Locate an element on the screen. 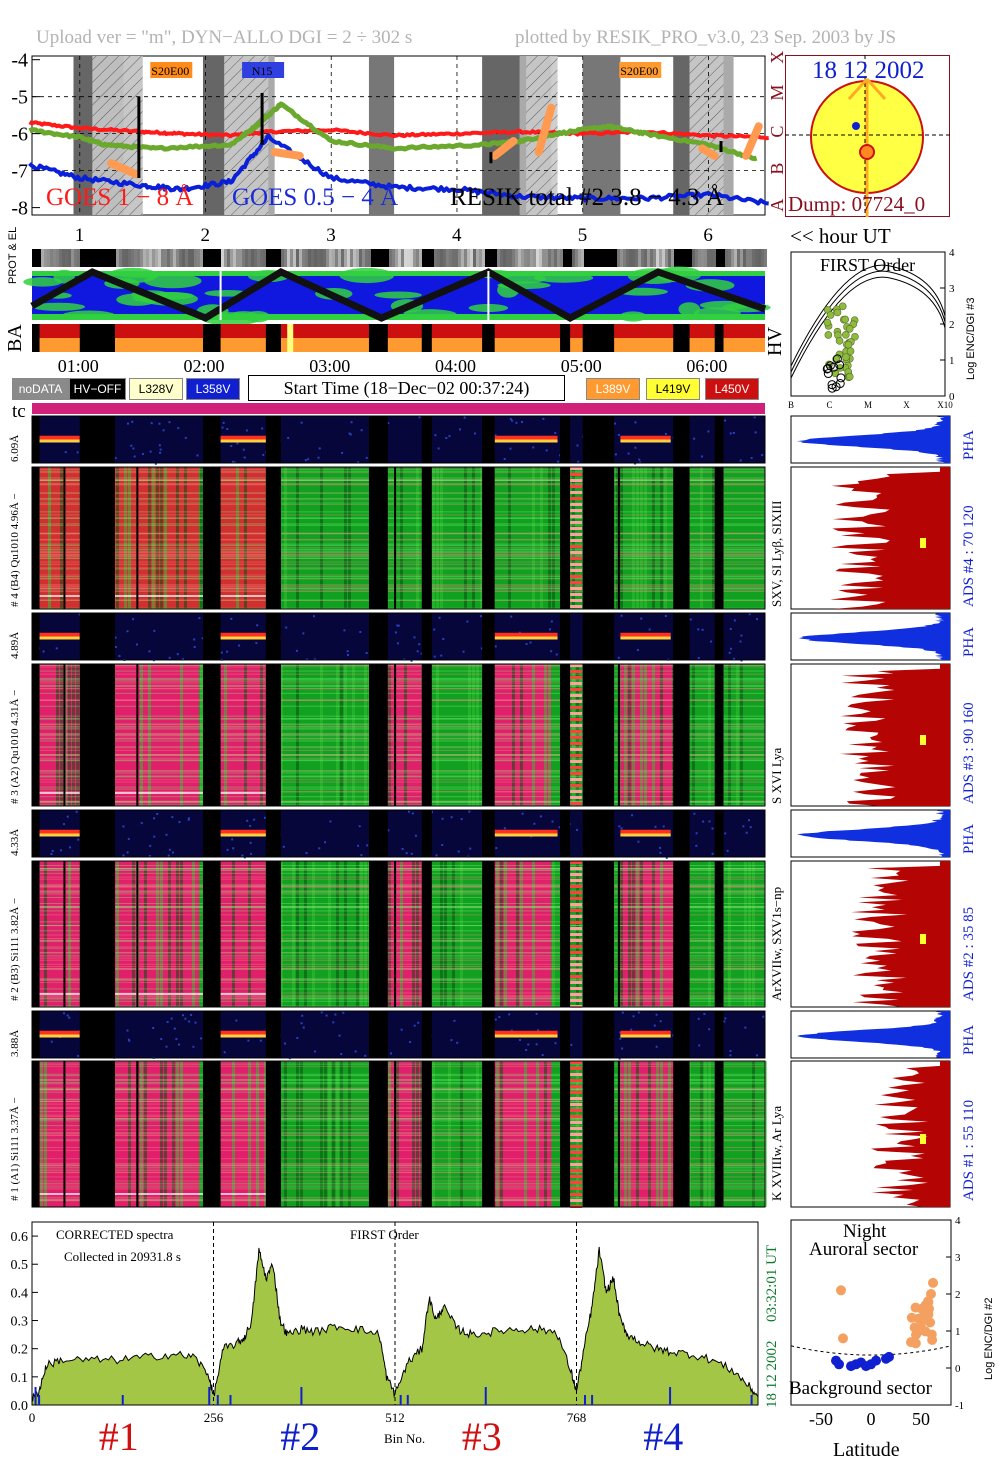  fo-ytick-label: 3 is located at coordinates (952, 289).